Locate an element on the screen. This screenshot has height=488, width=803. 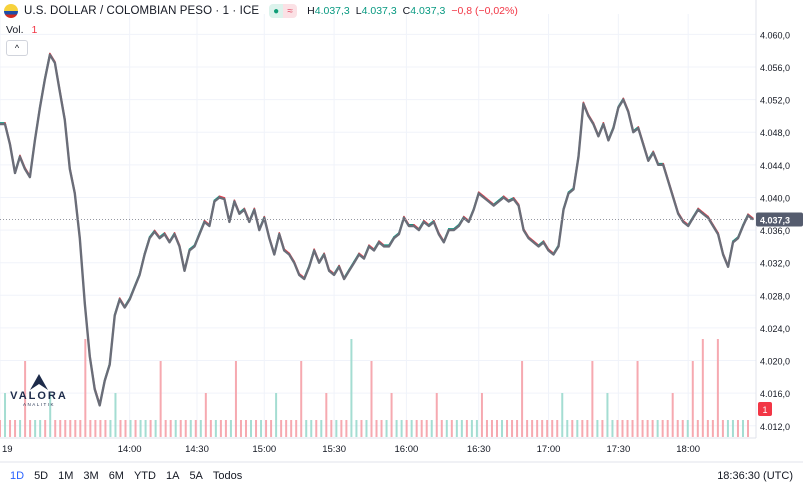
period-1d: 1D is located at coordinates (17, 476).